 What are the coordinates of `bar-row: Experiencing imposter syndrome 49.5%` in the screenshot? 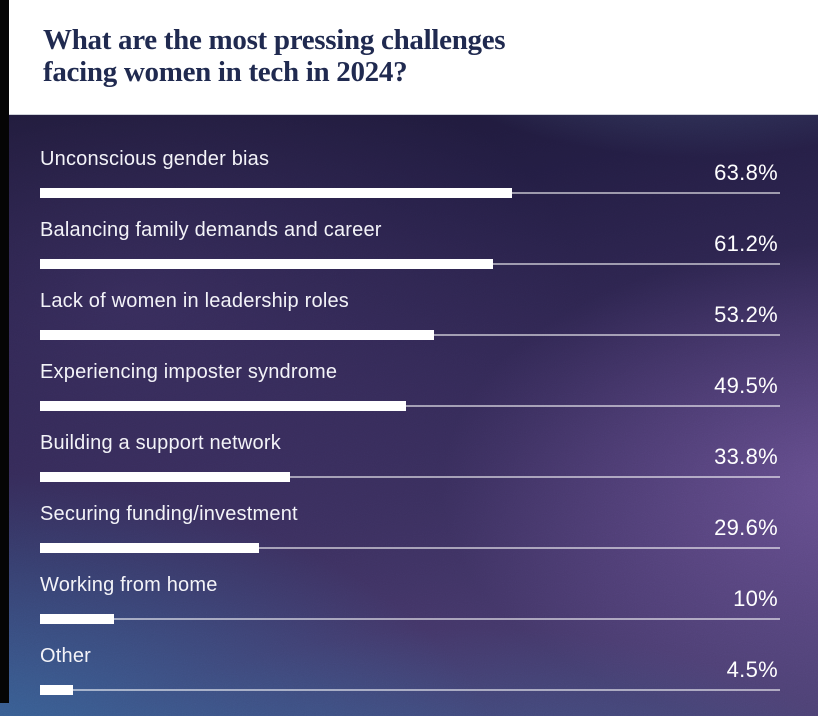 It's located at (410, 383).